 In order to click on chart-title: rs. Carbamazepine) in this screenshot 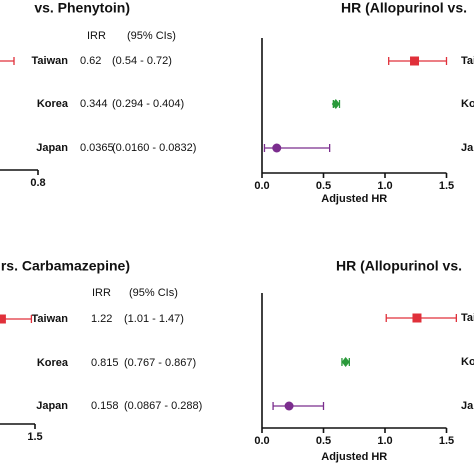, I will do `click(65, 266)`.